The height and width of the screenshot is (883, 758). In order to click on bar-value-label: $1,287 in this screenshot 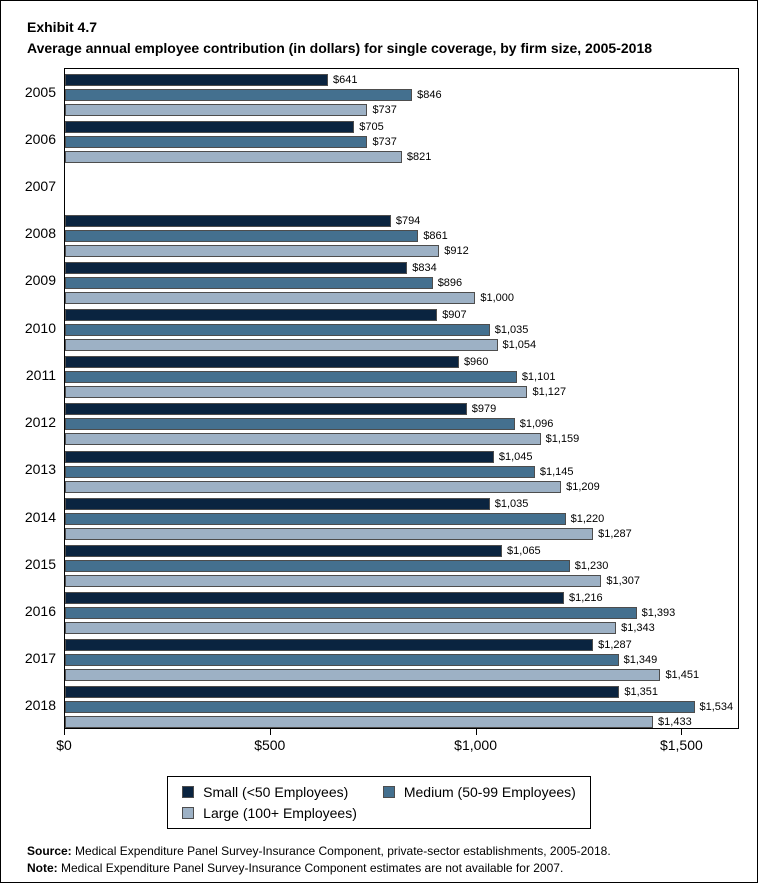, I will do `click(615, 533)`.